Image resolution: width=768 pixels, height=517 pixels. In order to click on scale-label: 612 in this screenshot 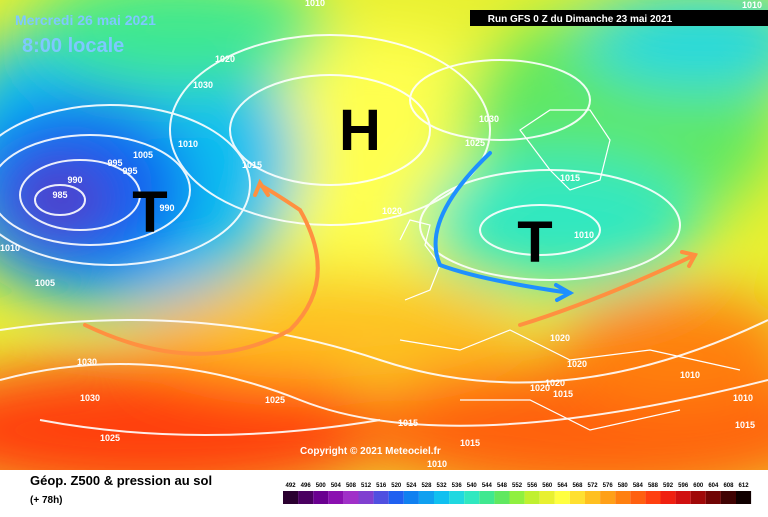, I will do `click(744, 486)`.